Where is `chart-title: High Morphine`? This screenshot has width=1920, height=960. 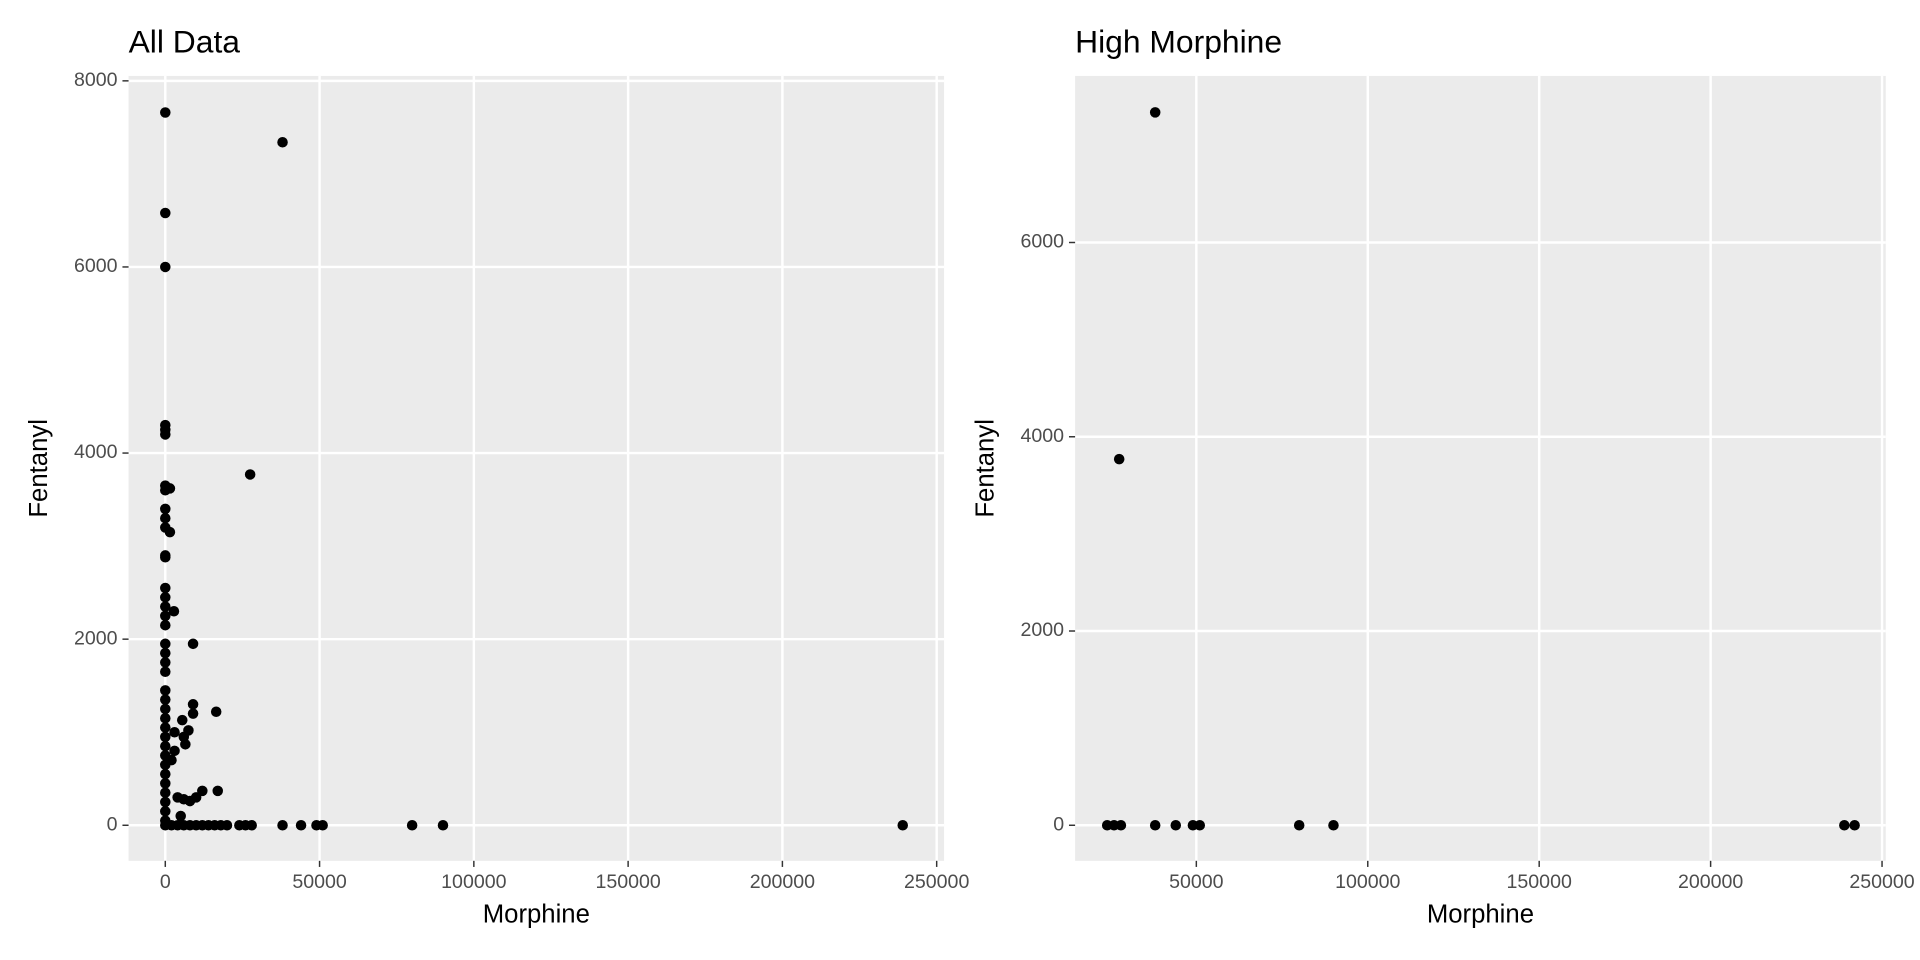
chart-title: High Morphine is located at coordinates (1178, 41).